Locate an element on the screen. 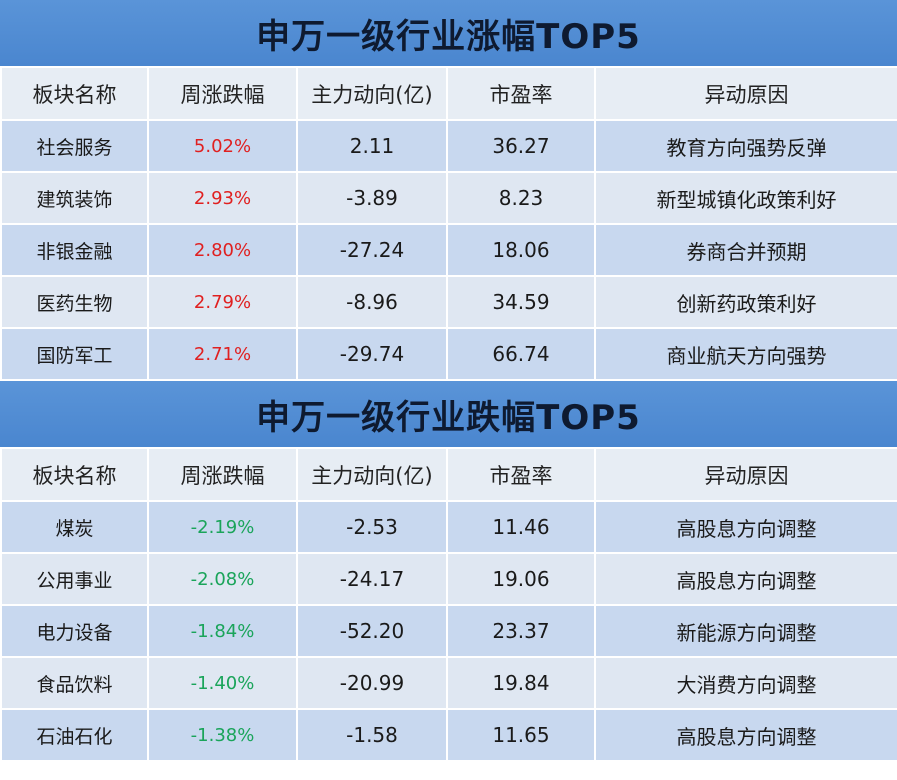  pe-ratio: 66.74 is located at coordinates (521, 354).